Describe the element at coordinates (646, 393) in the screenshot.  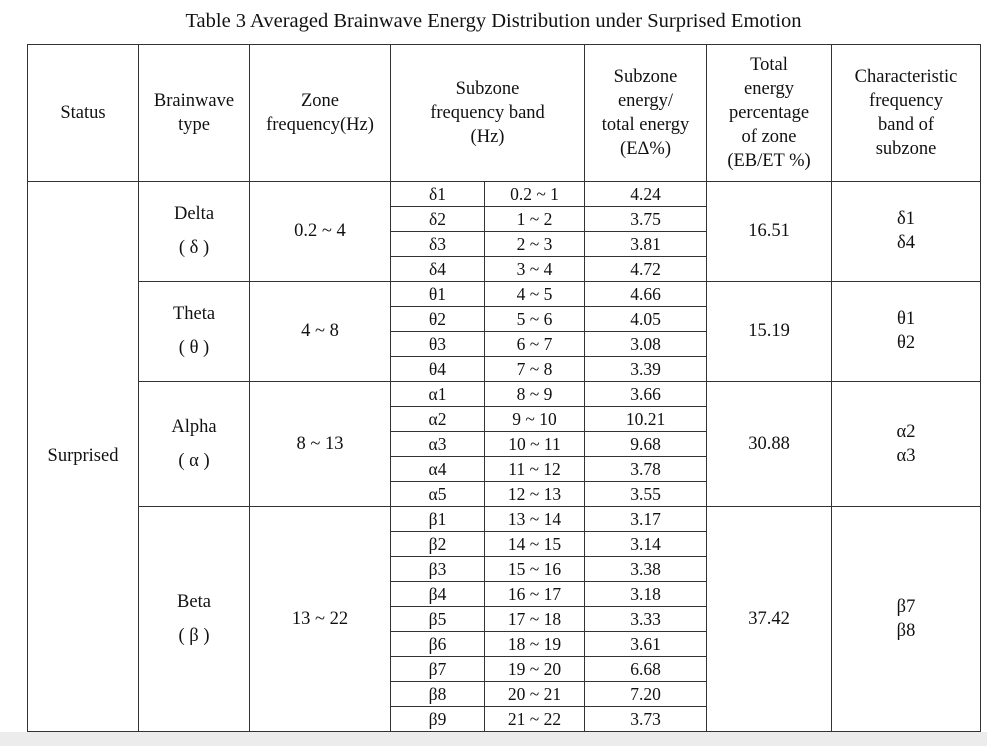
I see `subzone-energy-cell: 3.66` at that location.